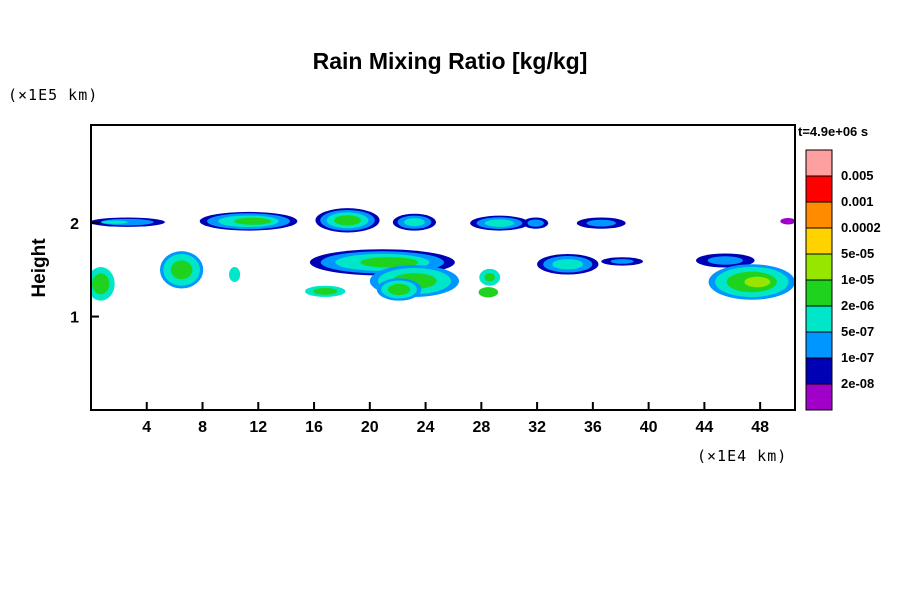 Image resolution: width=900 pixels, height=600 pixels. What do you see at coordinates (370, 427) in the screenshot?
I see `x-tick-label: 20` at bounding box center [370, 427].